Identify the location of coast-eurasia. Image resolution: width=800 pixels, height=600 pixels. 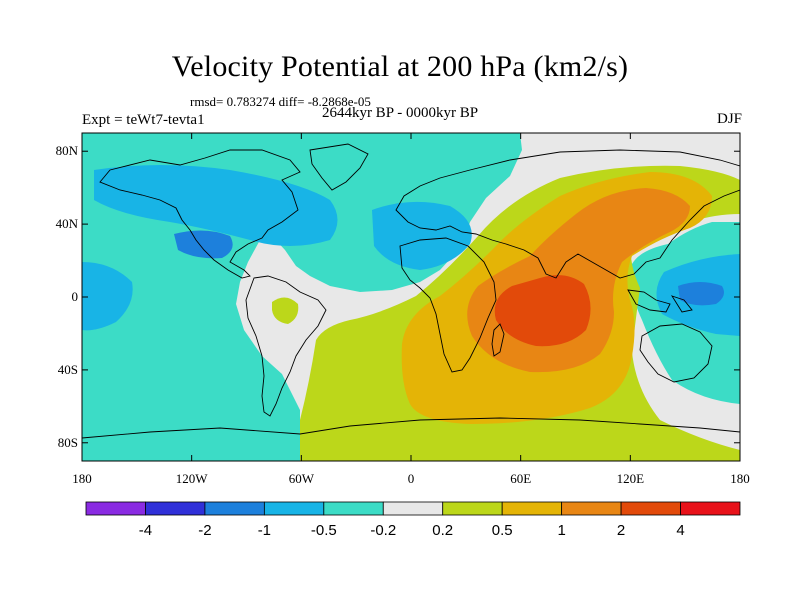
(567, 214).